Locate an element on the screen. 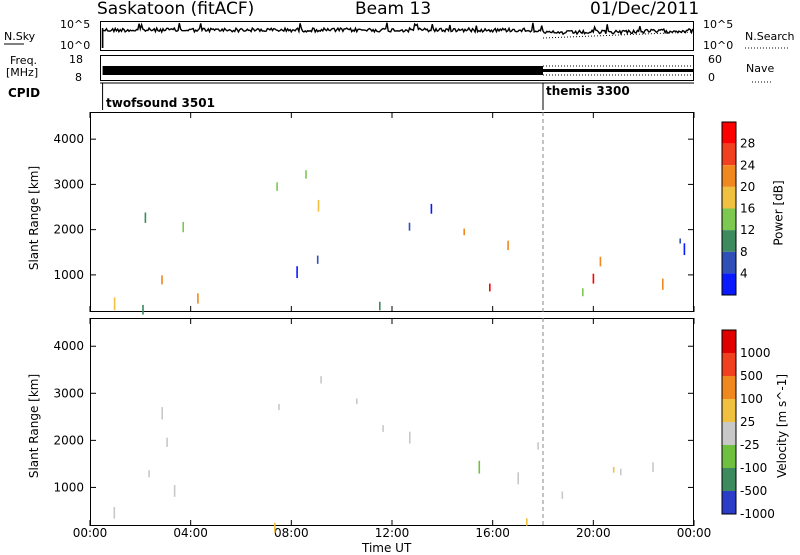  freq-band-twofsound is located at coordinates (322, 70).